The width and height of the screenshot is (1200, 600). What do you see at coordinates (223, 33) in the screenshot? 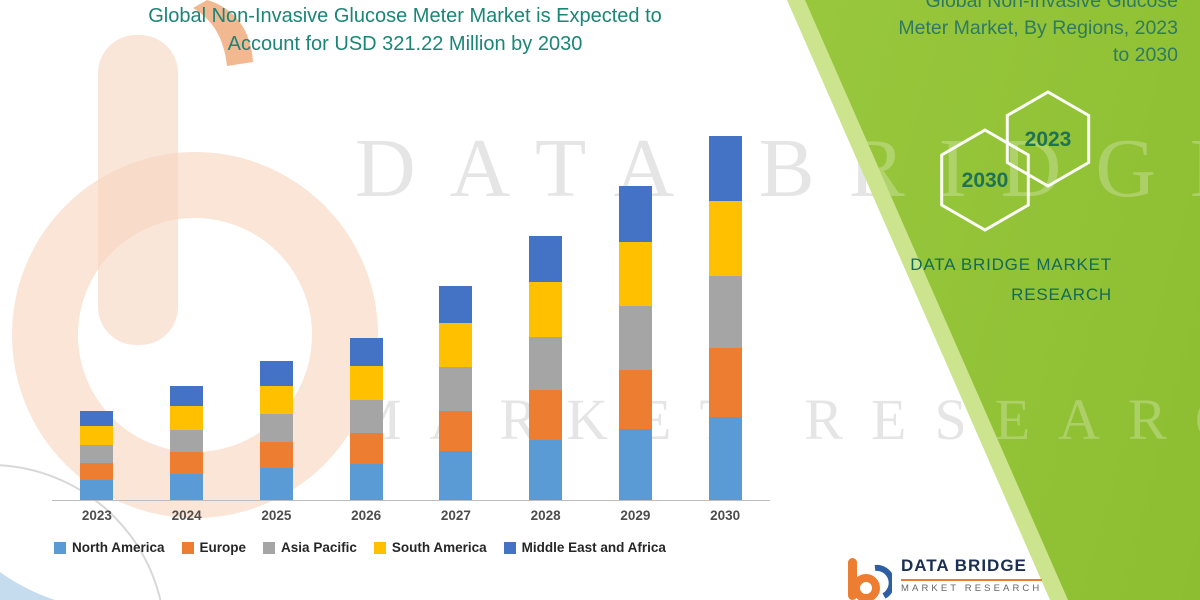
I see `logo-arc-accent` at bounding box center [223, 33].